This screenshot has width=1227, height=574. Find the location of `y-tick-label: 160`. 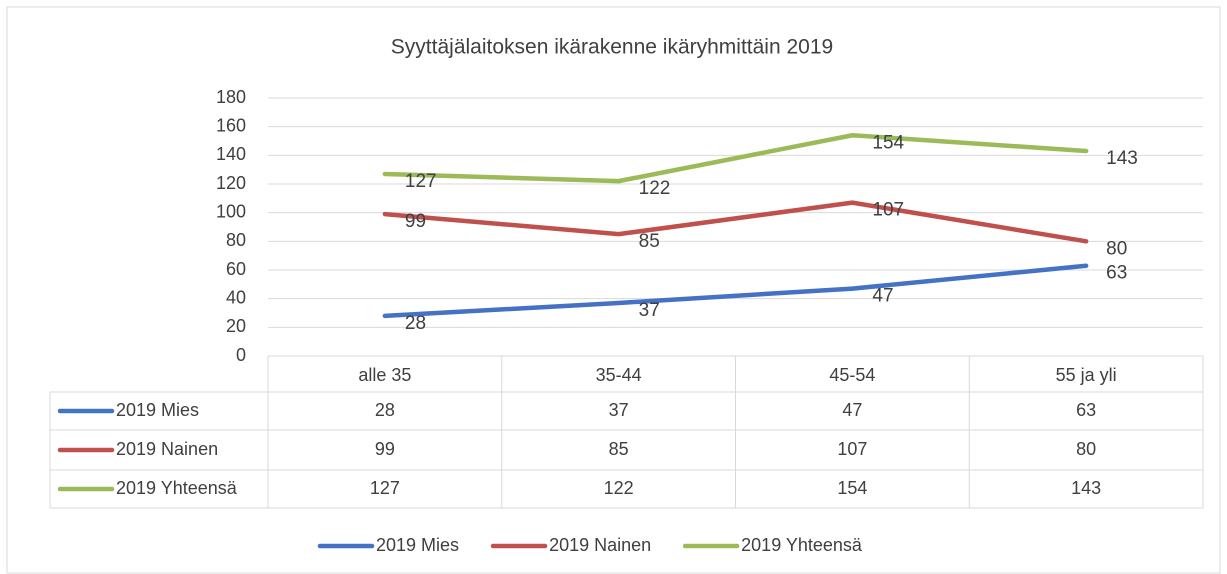

y-tick-label: 160 is located at coordinates (231, 125).